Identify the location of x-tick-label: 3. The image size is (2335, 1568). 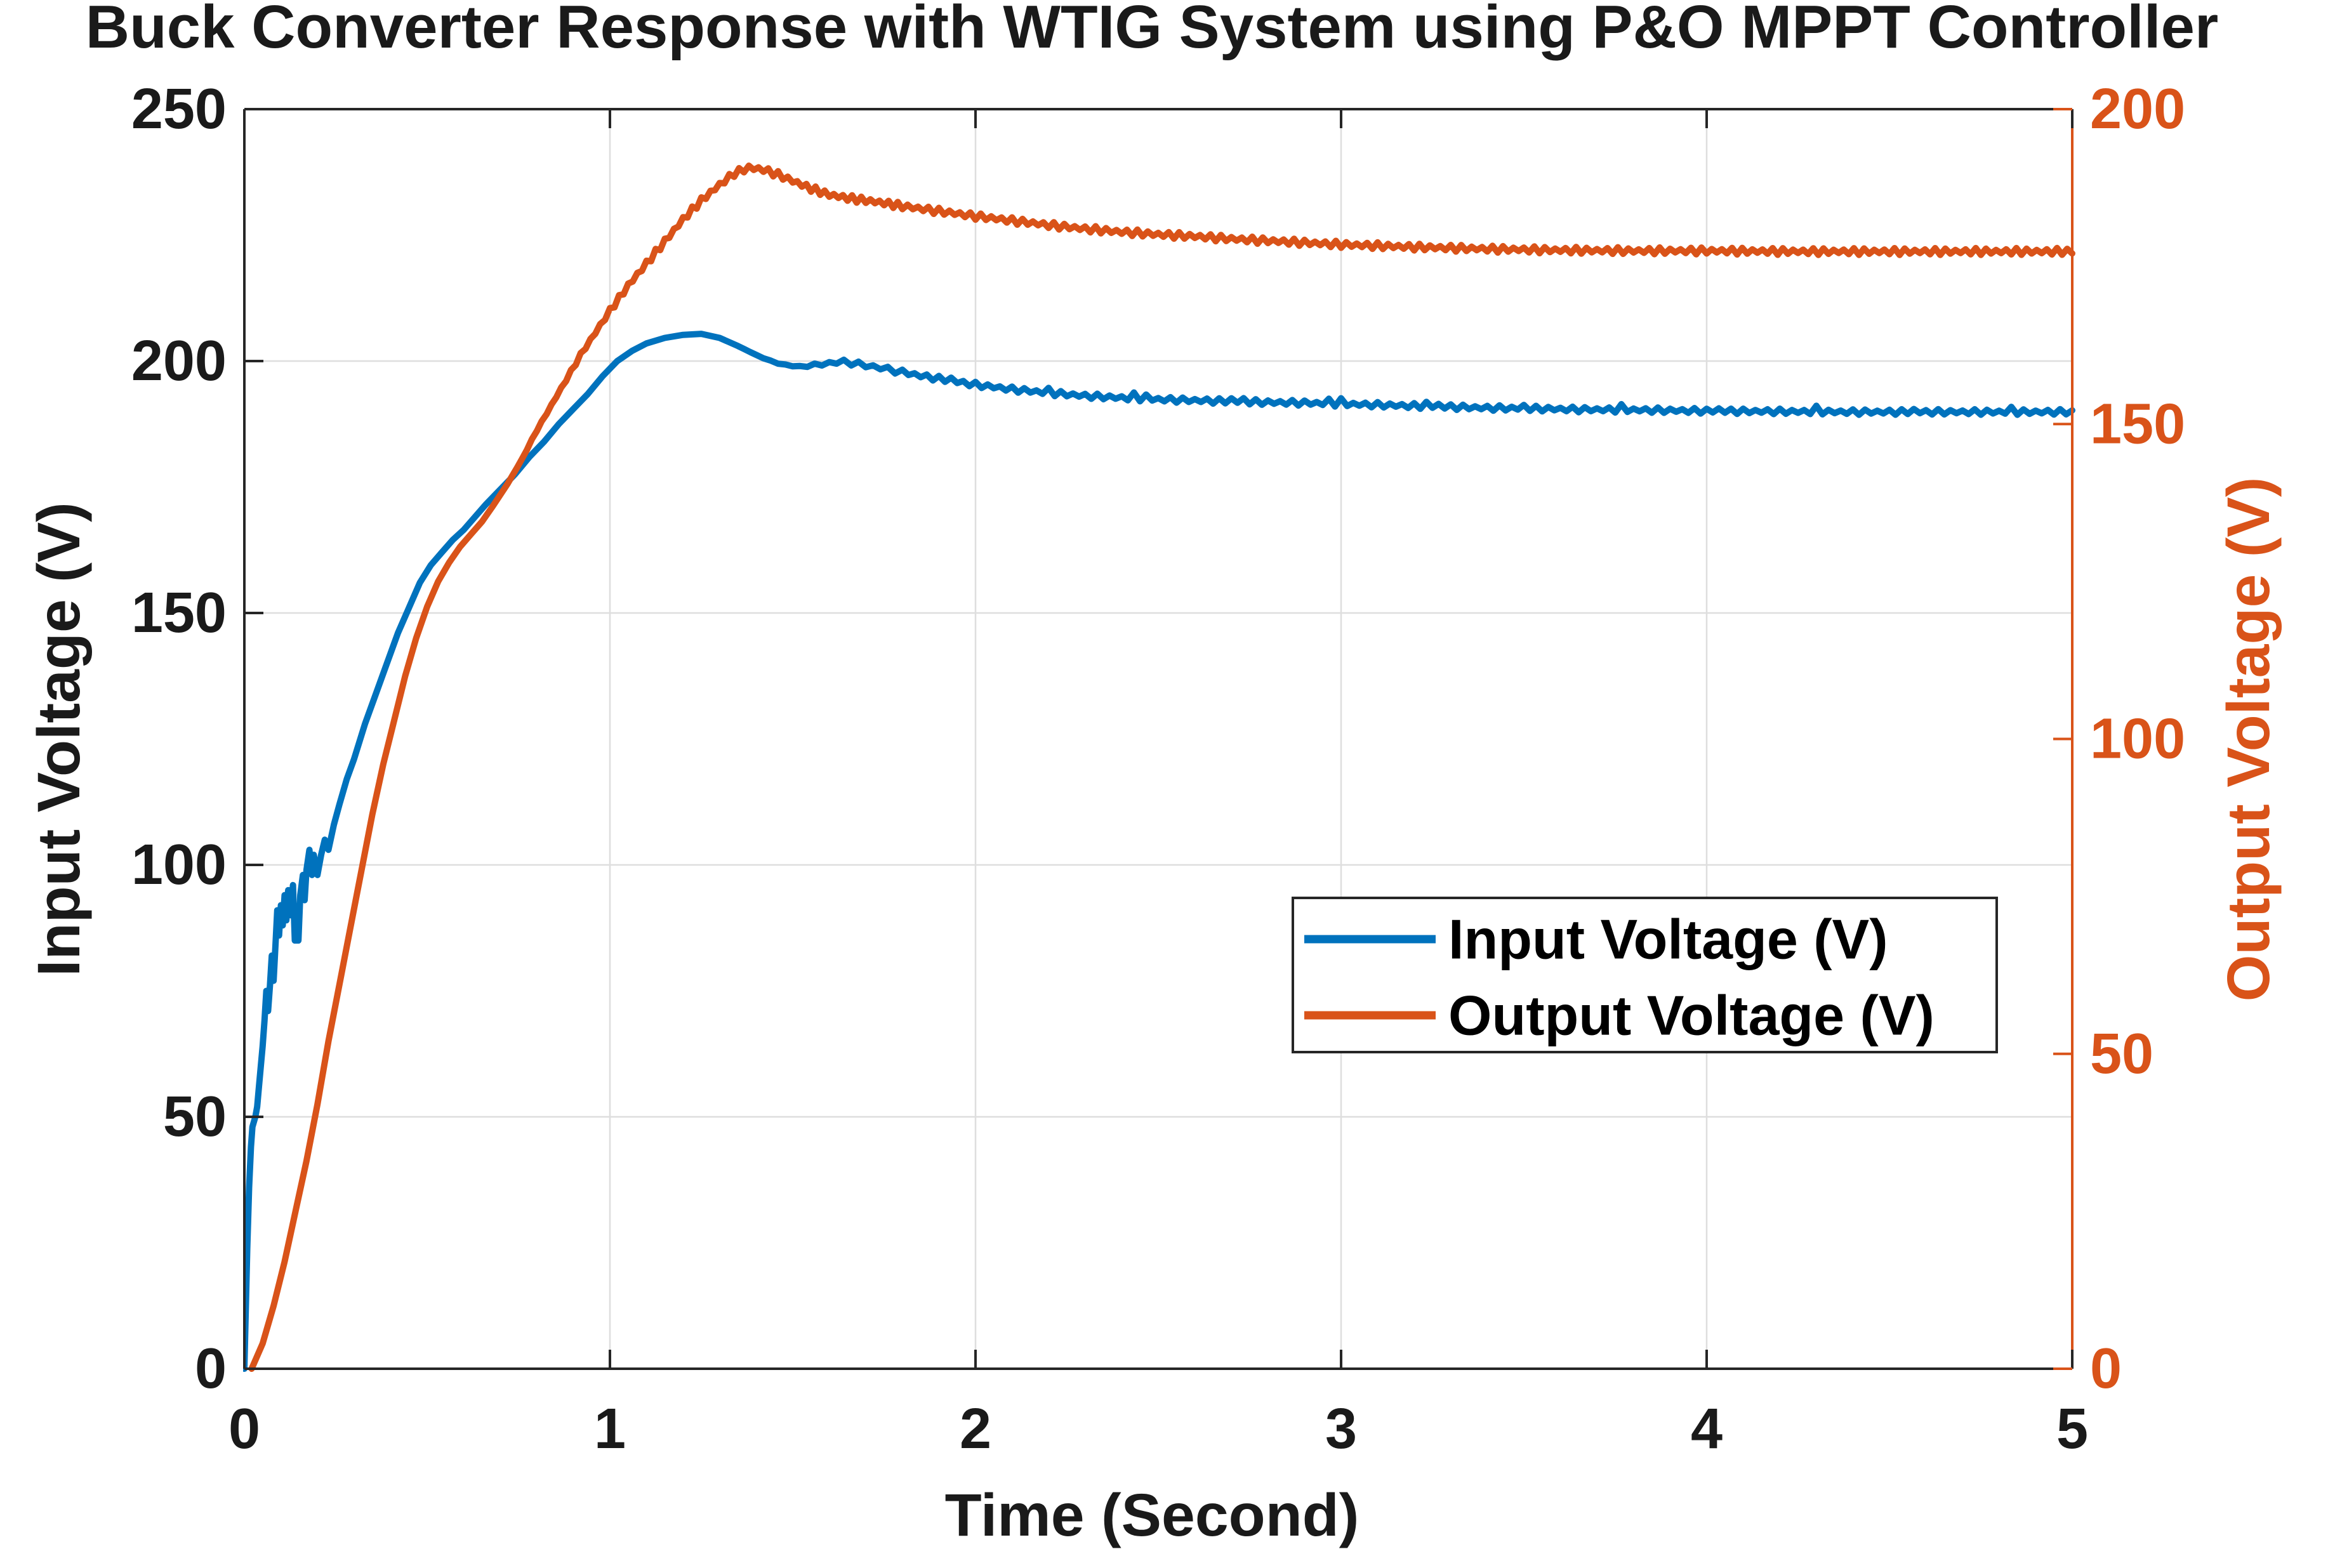
(1341, 1429).